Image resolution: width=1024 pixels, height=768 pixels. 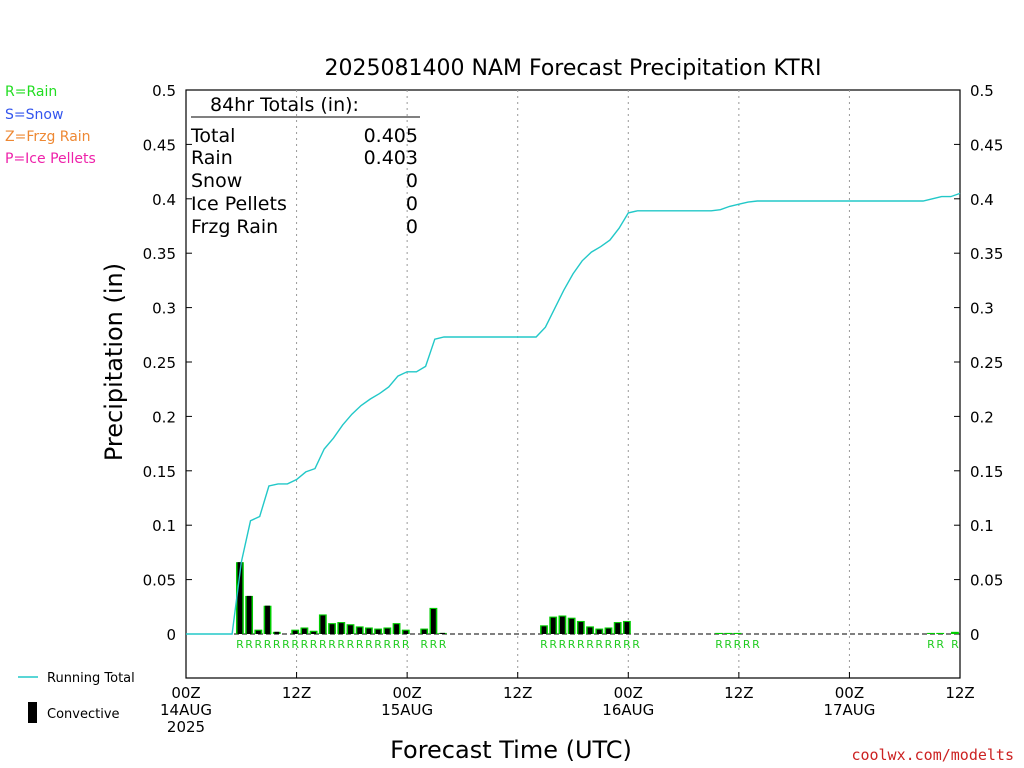 What do you see at coordinates (83, 714) in the screenshot?
I see `convective-legend-label: Convective` at bounding box center [83, 714].